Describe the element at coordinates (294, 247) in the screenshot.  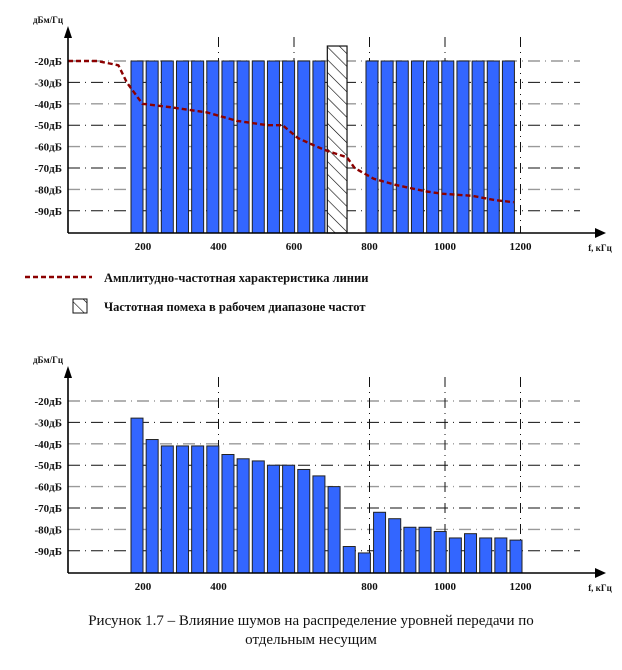
I see `x-tick-label: 600` at that location.